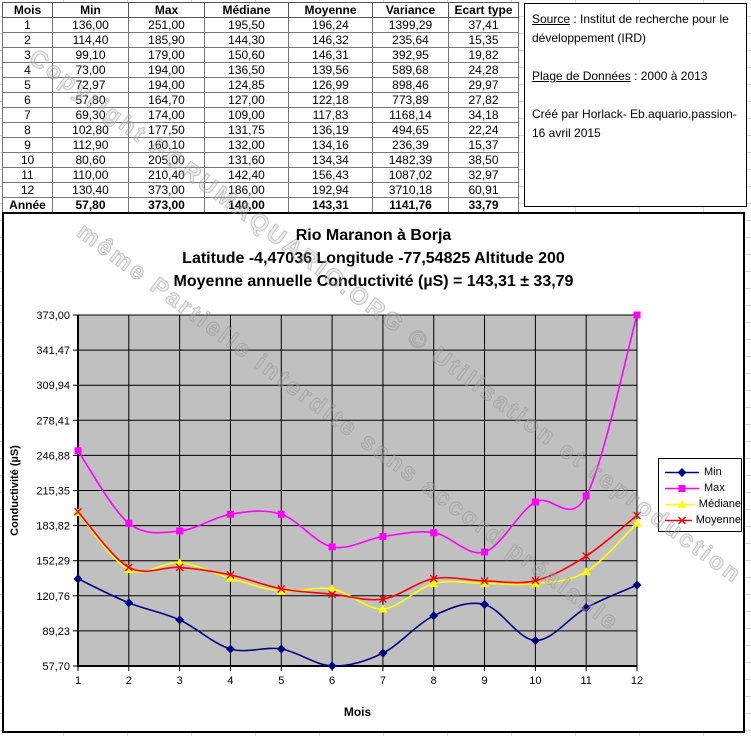 Image resolution: width=751 pixels, height=736 pixels. I want to click on svg-text: 373,00, so click(53, 316).